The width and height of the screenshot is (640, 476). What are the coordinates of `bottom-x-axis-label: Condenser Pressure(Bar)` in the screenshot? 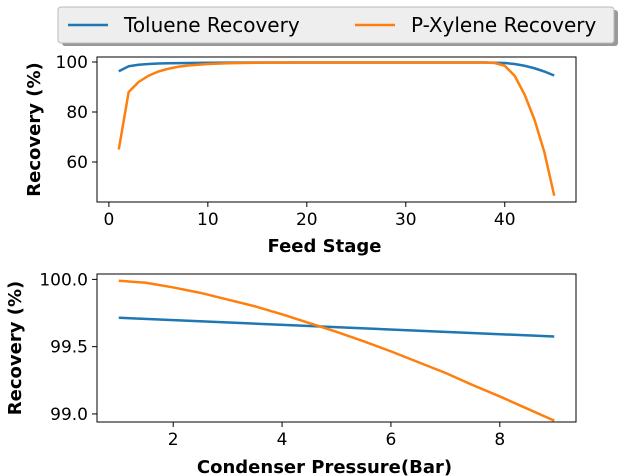 It's located at (324, 466).